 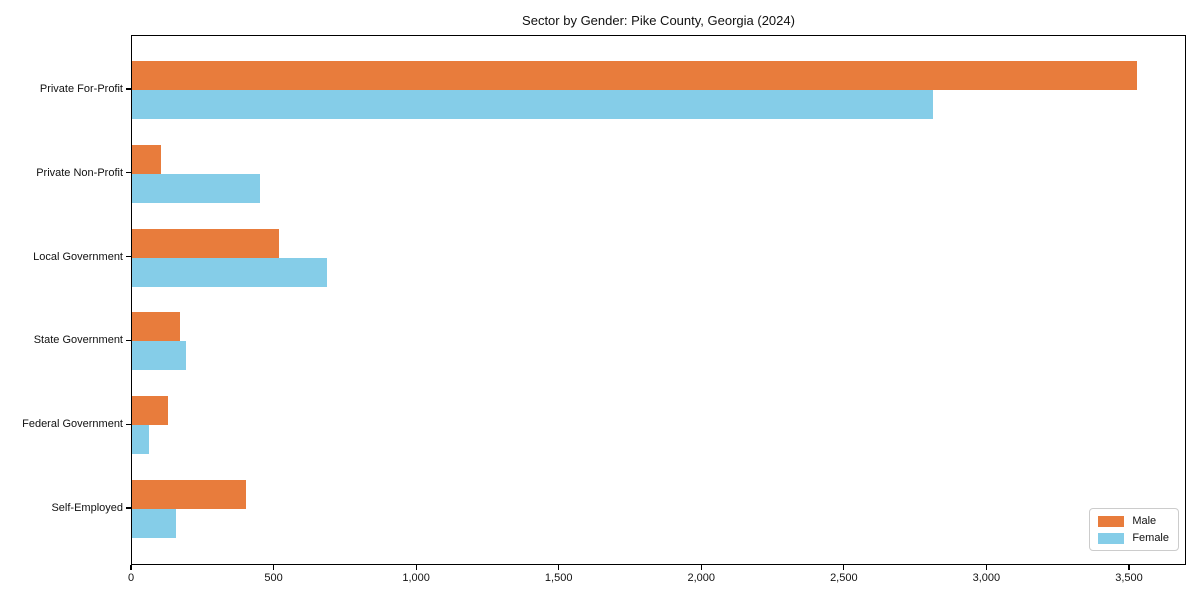 What do you see at coordinates (159, 356) in the screenshot?
I see `bar-female-state-government` at bounding box center [159, 356].